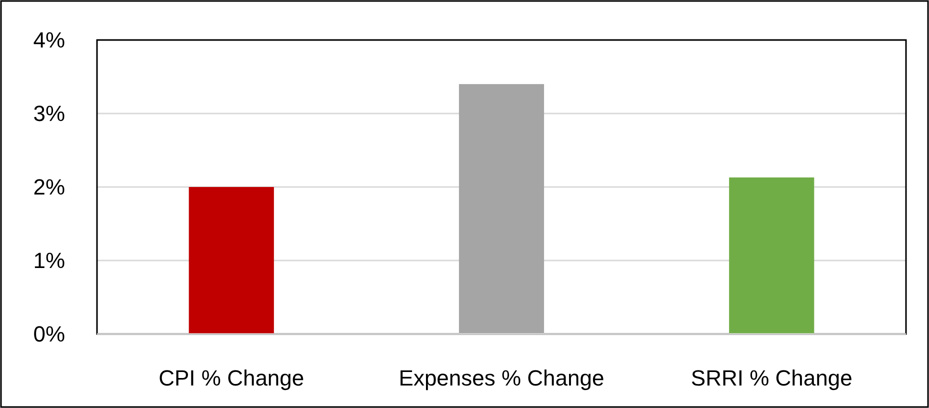  Describe the element at coordinates (771, 378) in the screenshot. I see `x-tick-label: SRRI % Change` at that location.